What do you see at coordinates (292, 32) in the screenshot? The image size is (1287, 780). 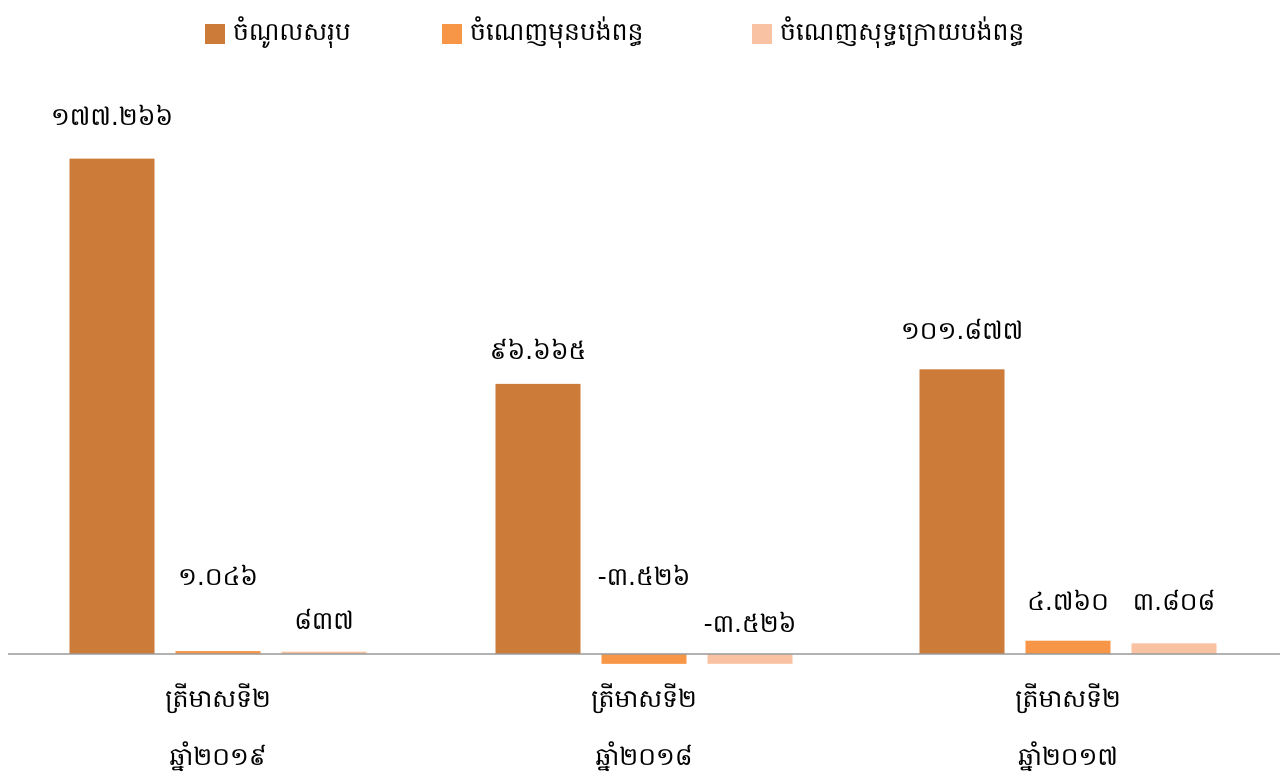 I see `legend-label: ចំណូលសរុប` at bounding box center [292, 32].